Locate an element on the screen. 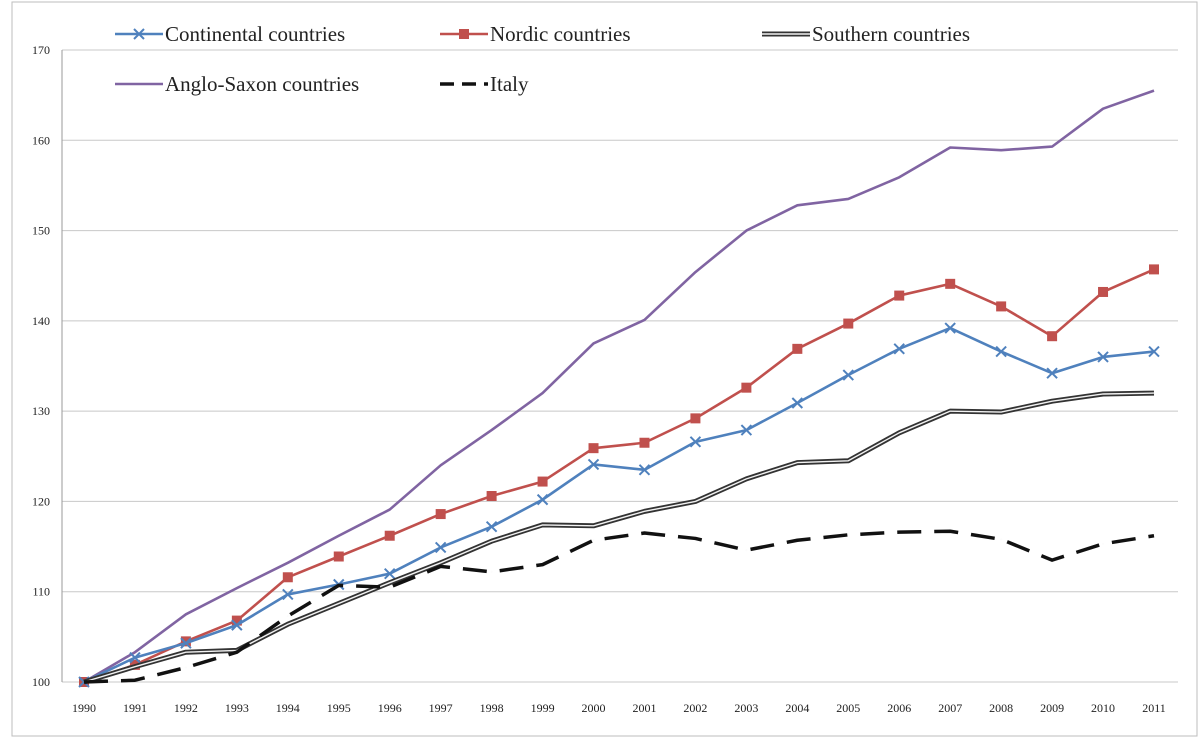  x-tick-label: 1995 is located at coordinates (339, 708).